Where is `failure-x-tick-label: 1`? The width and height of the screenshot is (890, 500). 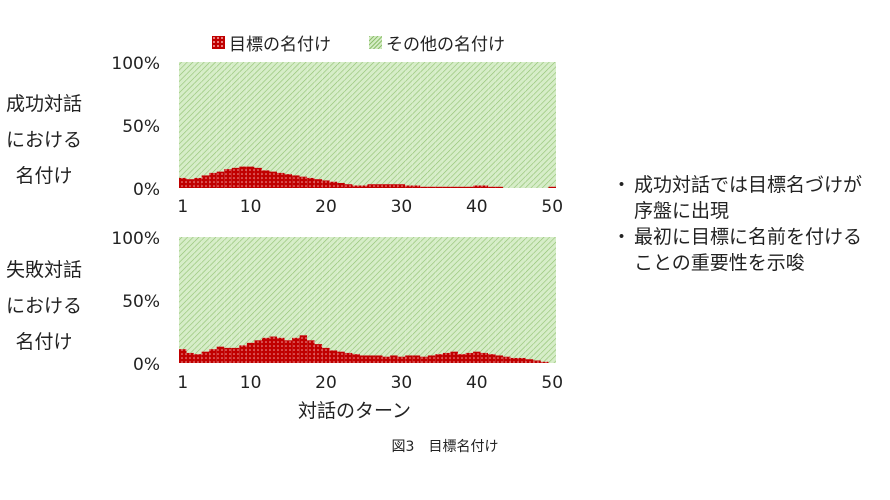
failure-x-tick-label: 1 is located at coordinates (182, 383).